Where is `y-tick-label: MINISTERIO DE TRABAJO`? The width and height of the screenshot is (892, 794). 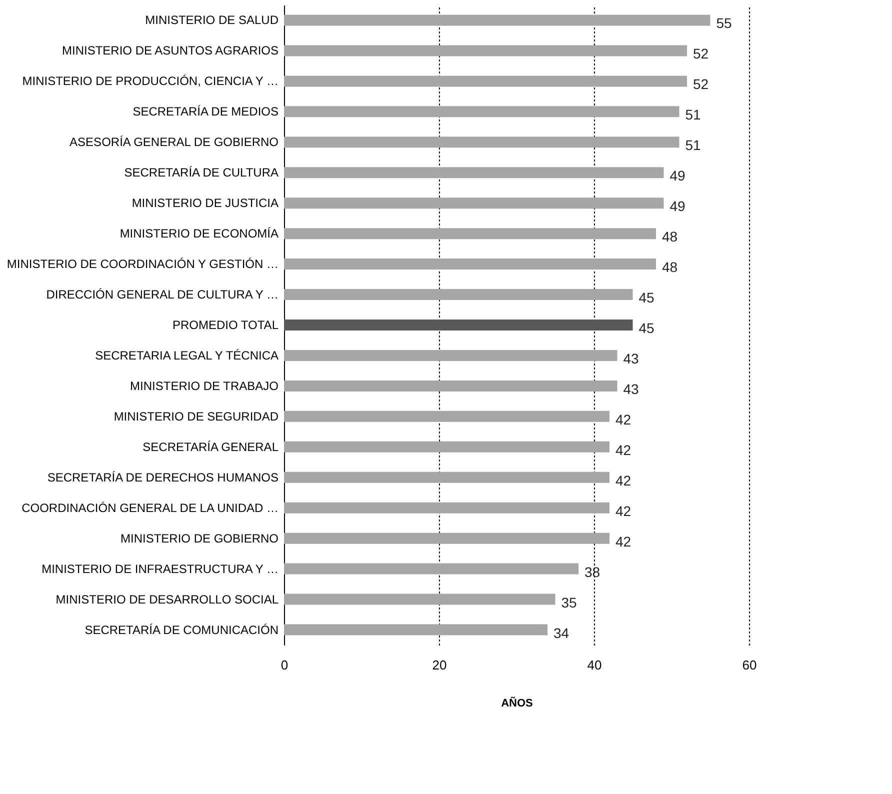
y-tick-label: MINISTERIO DE TRABAJO is located at coordinates (204, 385).